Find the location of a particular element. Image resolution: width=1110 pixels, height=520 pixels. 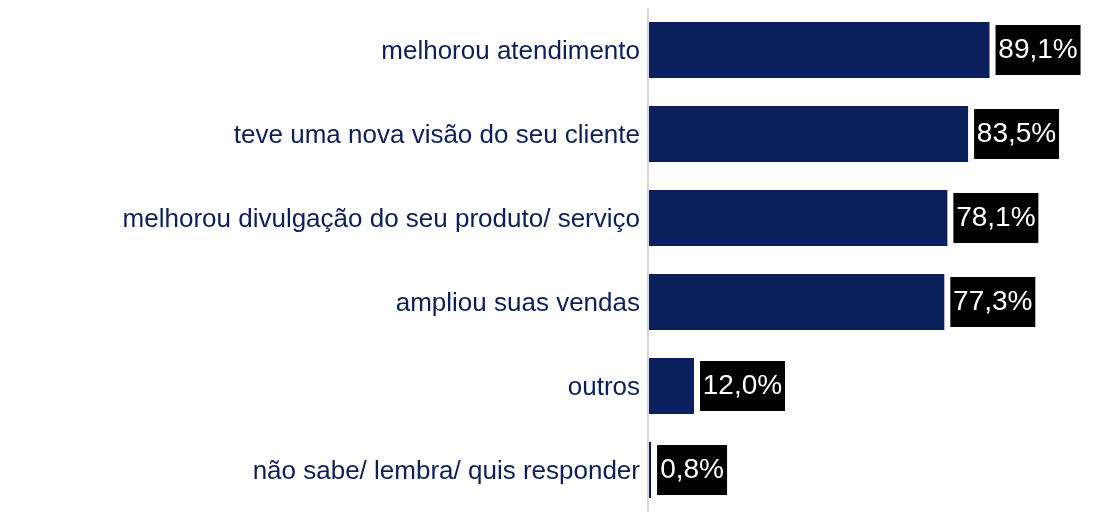

y-tick-label: melhorou atendimento is located at coordinates (510, 50).